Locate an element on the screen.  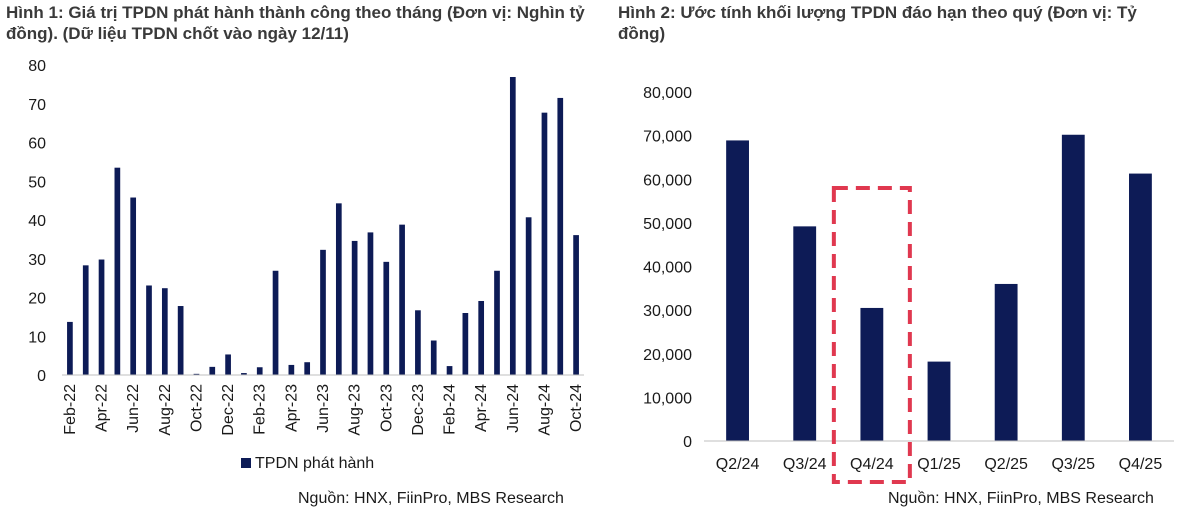
x-tick-label: Aug-23 is located at coordinates (355, 410).